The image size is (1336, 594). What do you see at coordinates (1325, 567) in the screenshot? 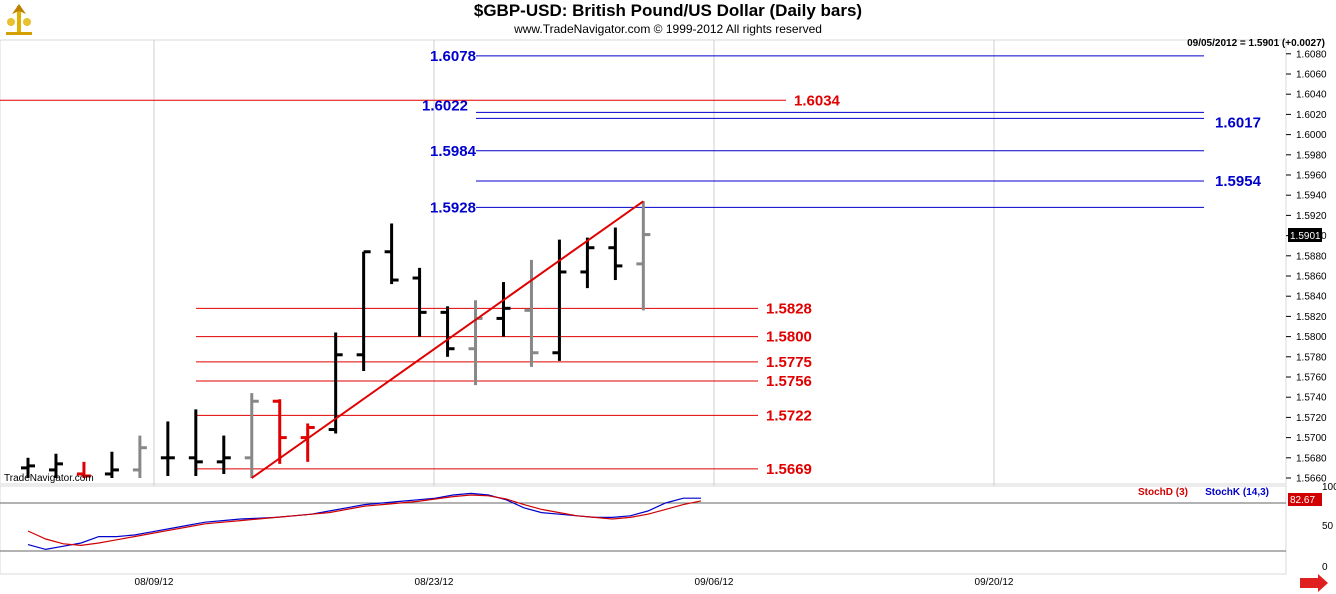
I see `stoch-tick-0: 0` at bounding box center [1325, 567].